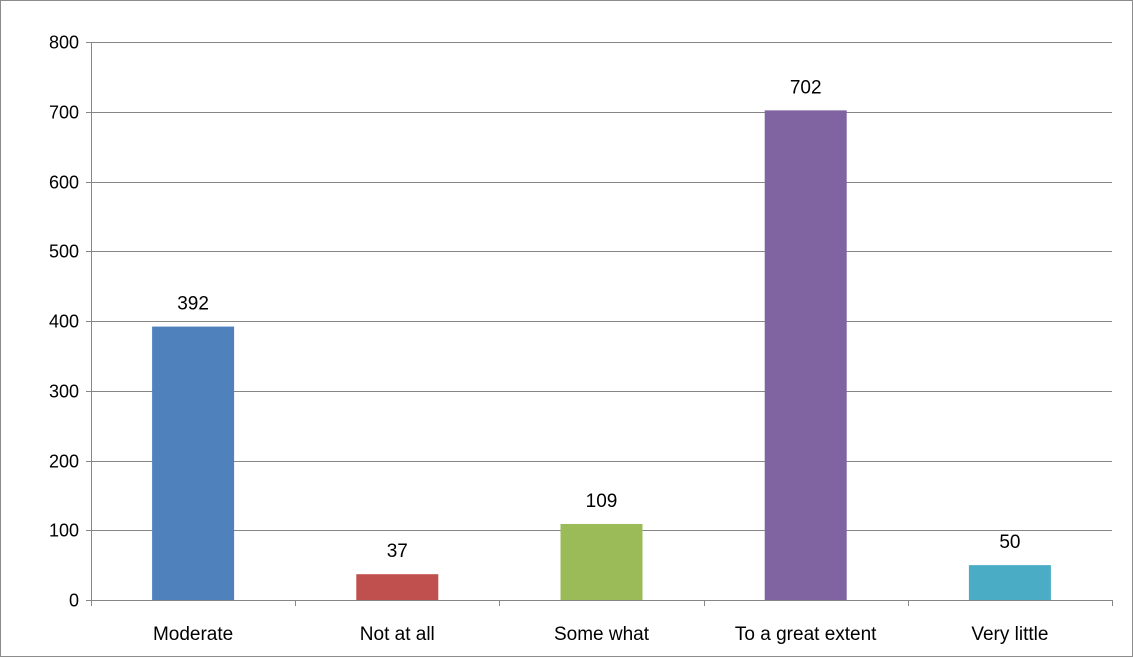  What do you see at coordinates (601, 561) in the screenshot?
I see `bar-some-what` at bounding box center [601, 561].